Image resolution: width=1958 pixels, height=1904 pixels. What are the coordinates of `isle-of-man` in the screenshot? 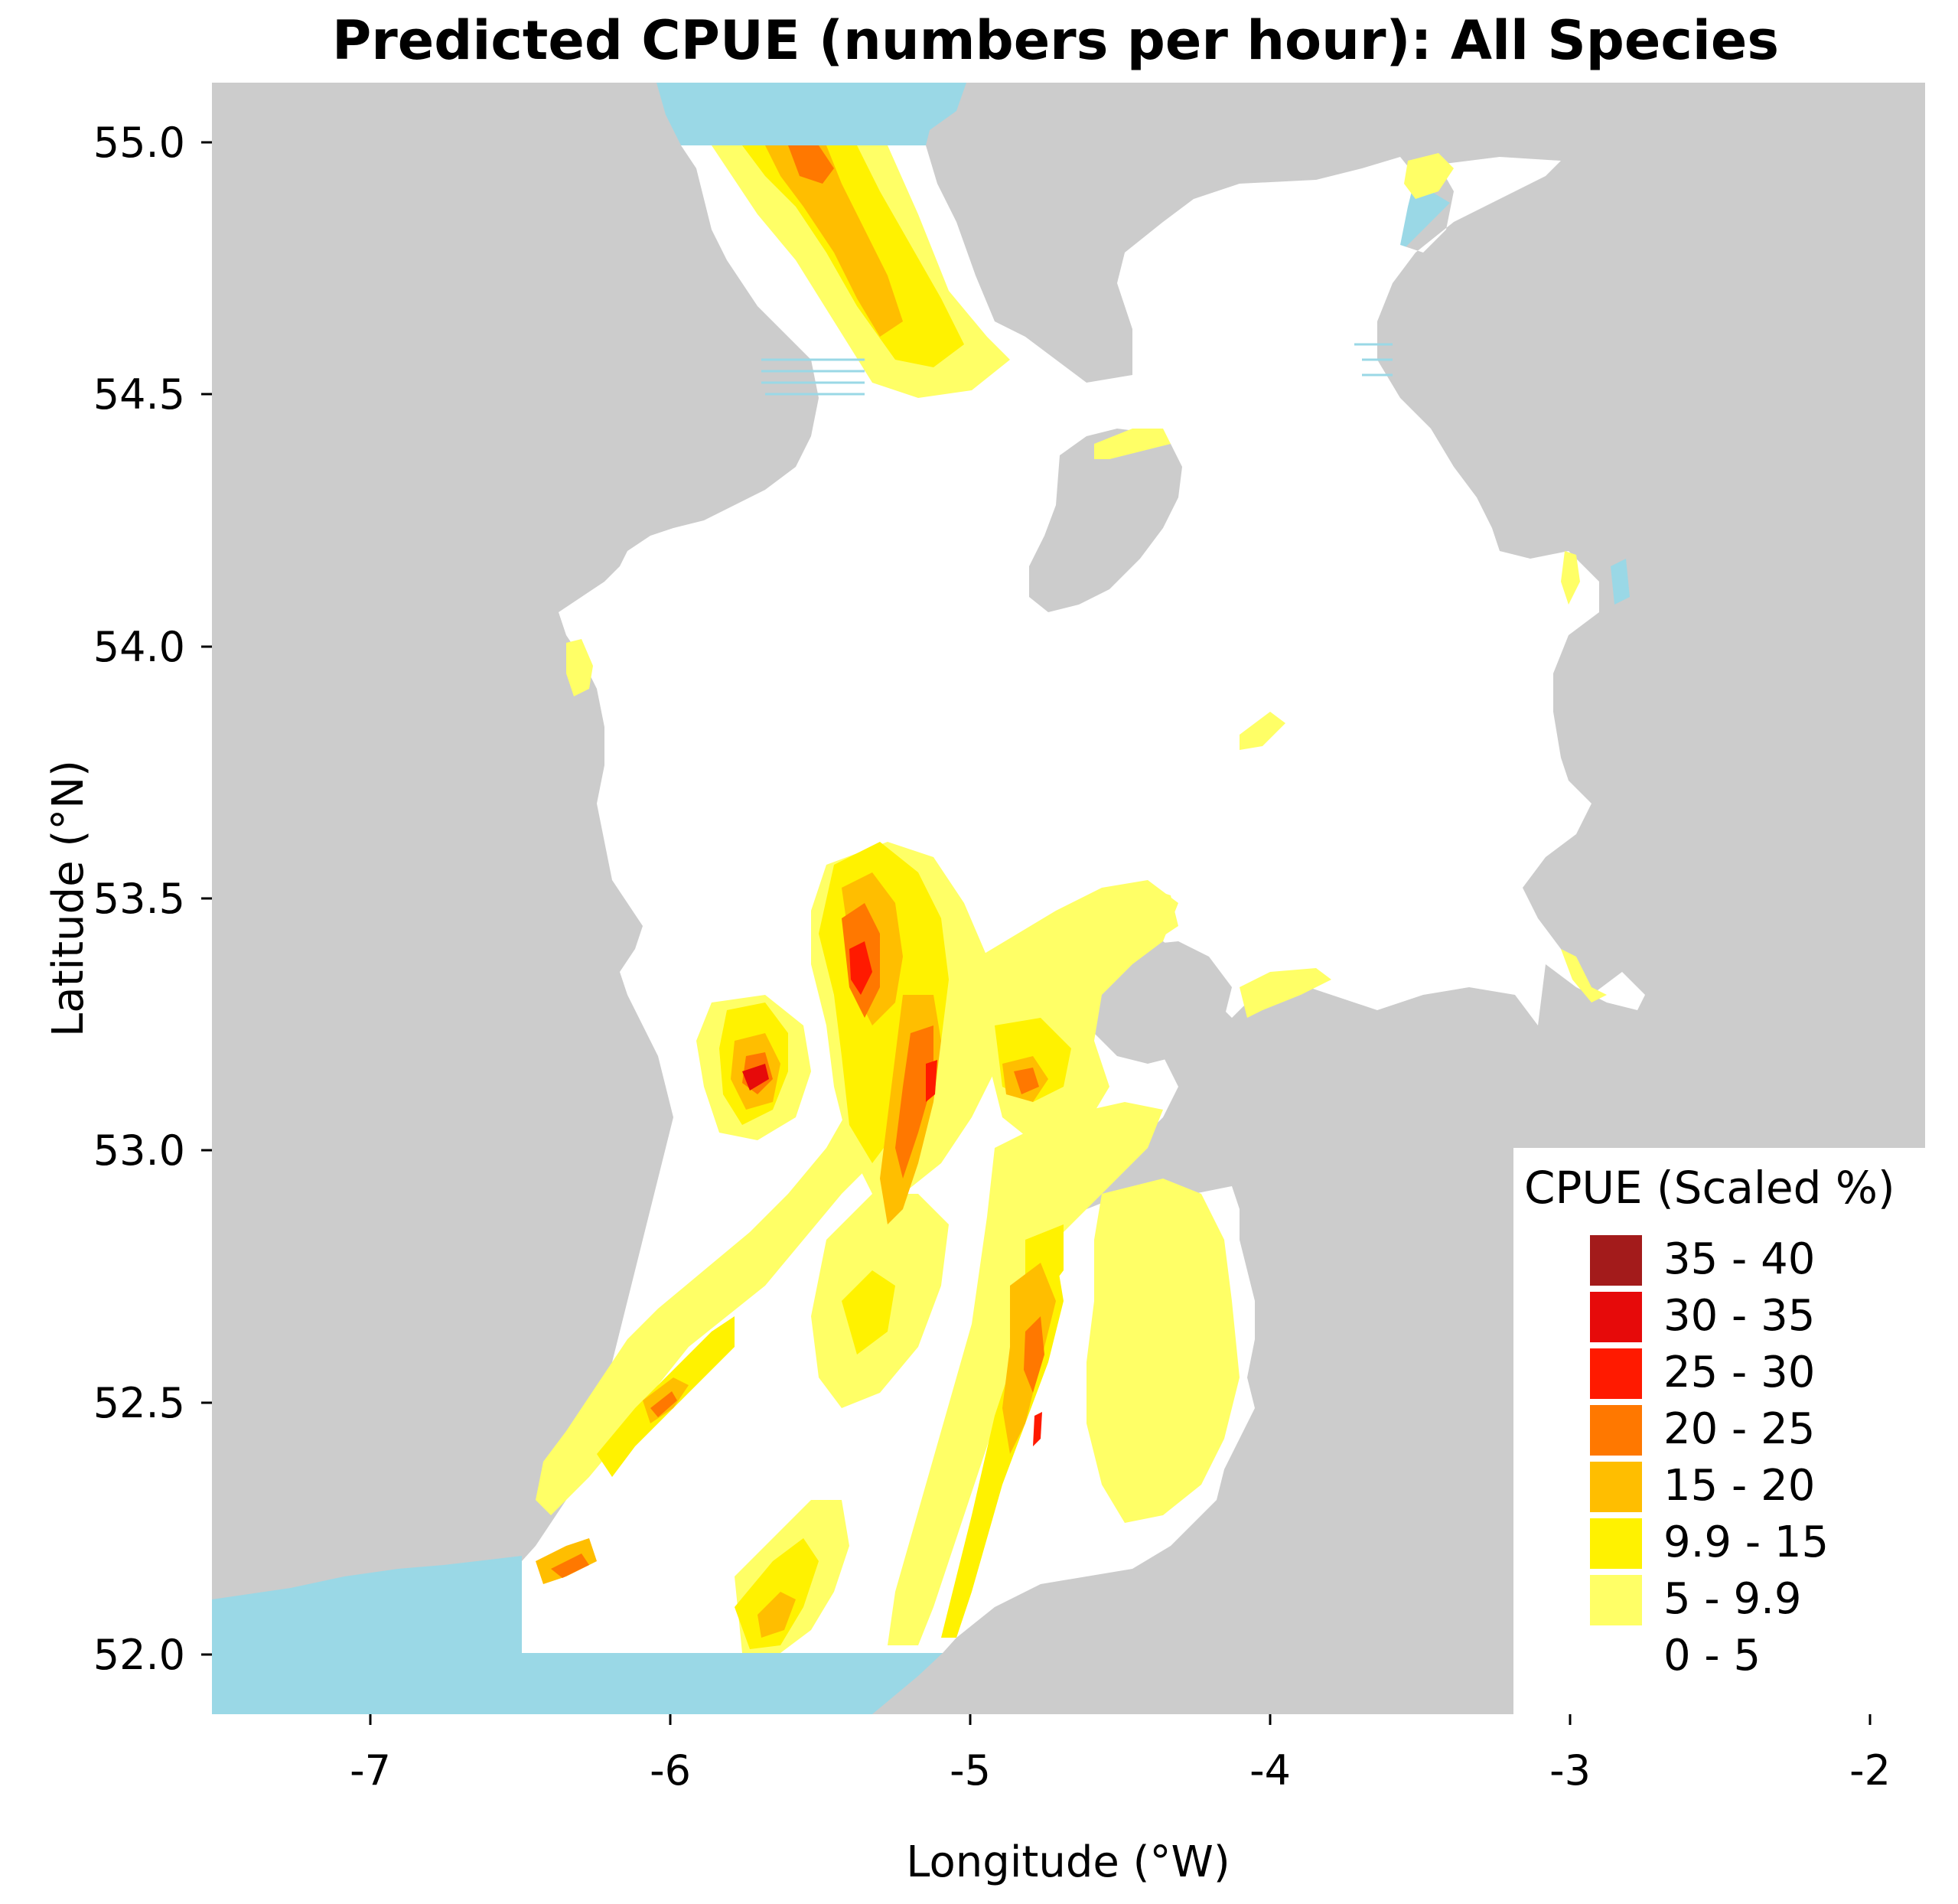 It's located at (1105, 520).